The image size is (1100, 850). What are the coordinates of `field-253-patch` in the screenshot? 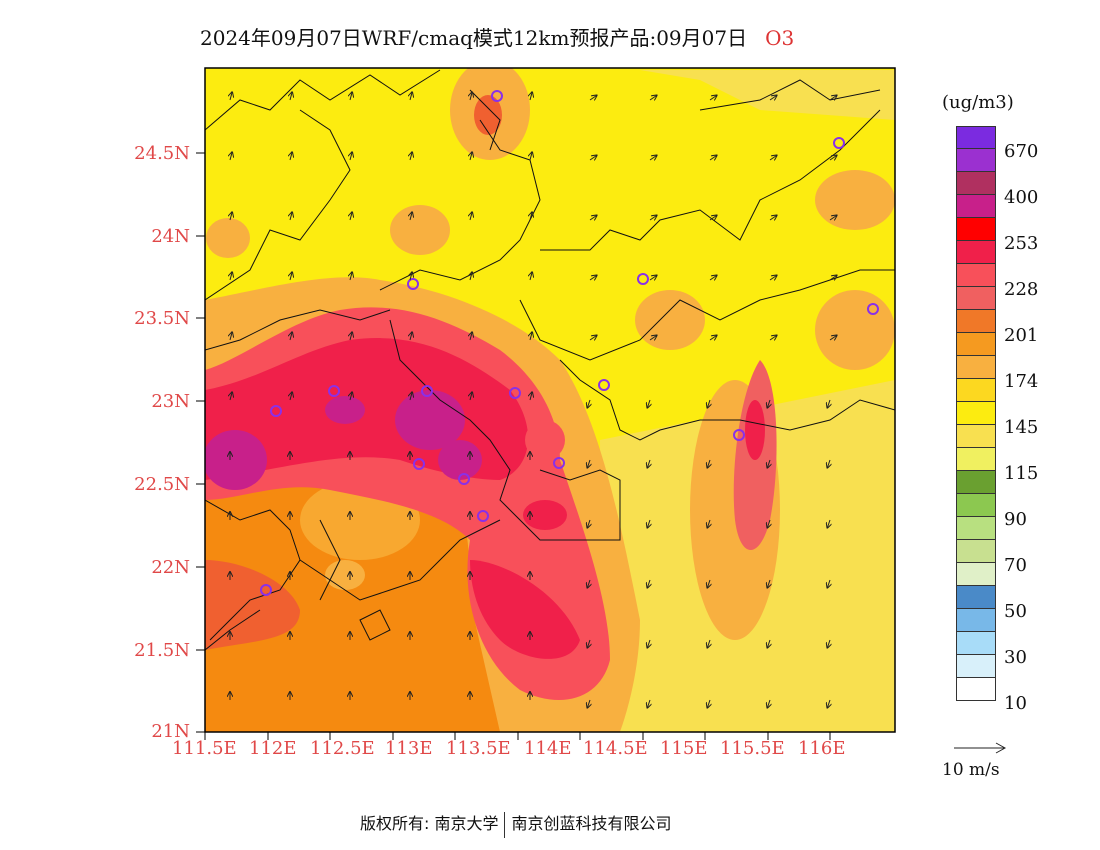 It's located at (525, 609).